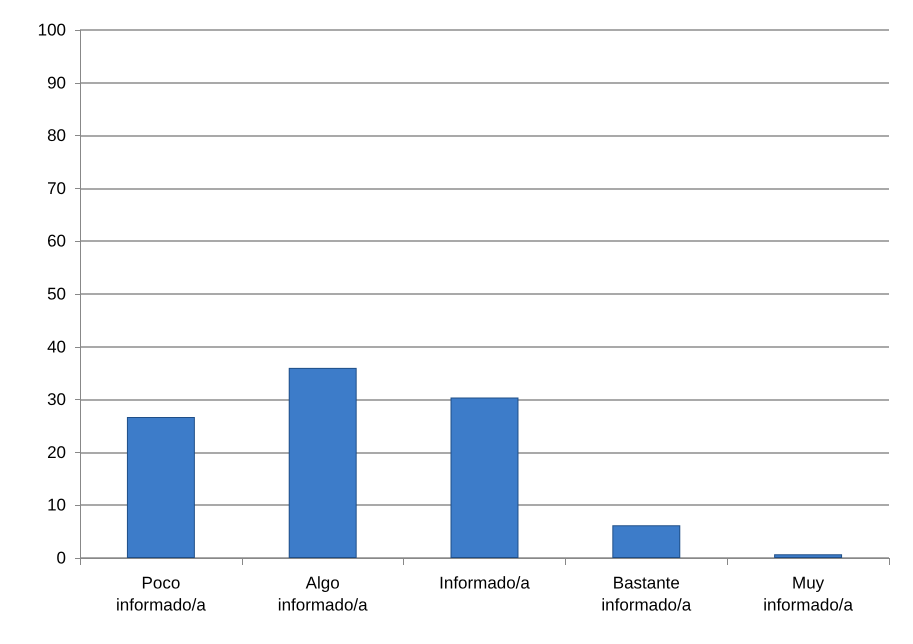 The width and height of the screenshot is (913, 644). Describe the element at coordinates (56, 505) in the screenshot. I see `y-tick-label: 10` at that location.